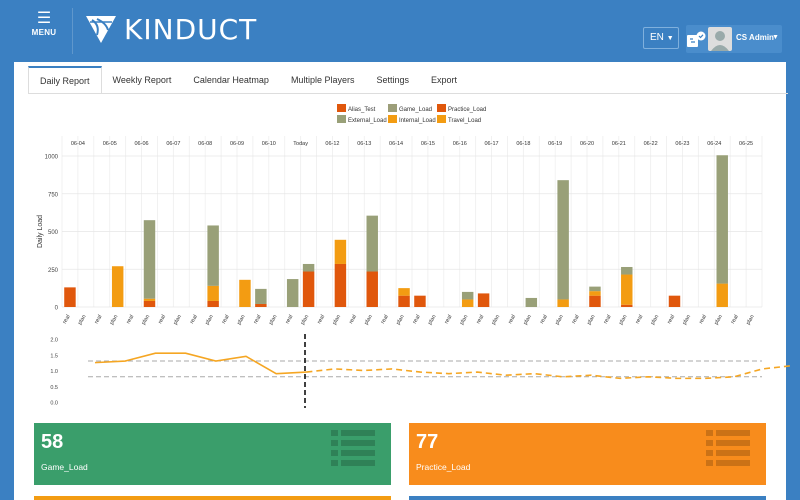 The width and height of the screenshot is (800, 500). What do you see at coordinates (40, 231) in the screenshot?
I see `y-axis-label: Daily Load` at bounding box center [40, 231].